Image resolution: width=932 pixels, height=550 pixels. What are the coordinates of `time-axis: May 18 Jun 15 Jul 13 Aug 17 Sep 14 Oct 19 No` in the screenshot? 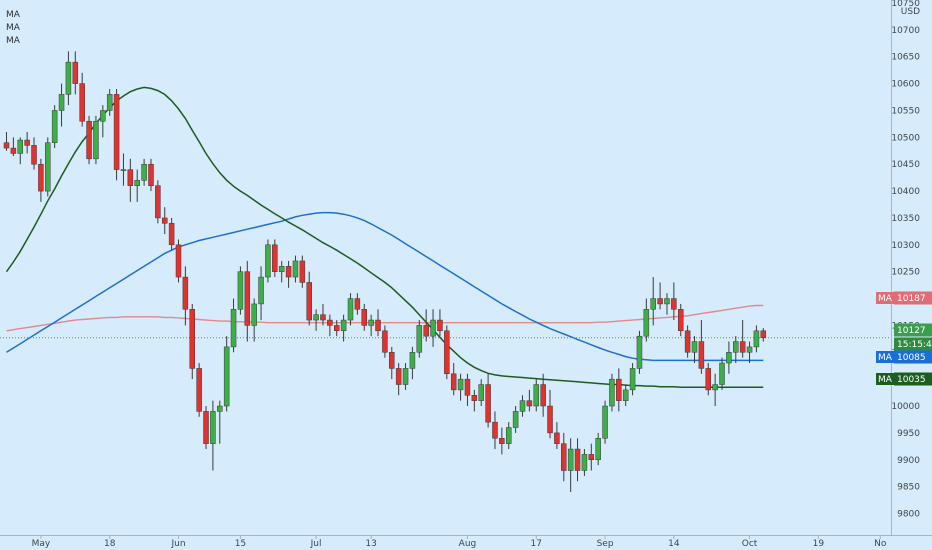 It's located at (459, 542).